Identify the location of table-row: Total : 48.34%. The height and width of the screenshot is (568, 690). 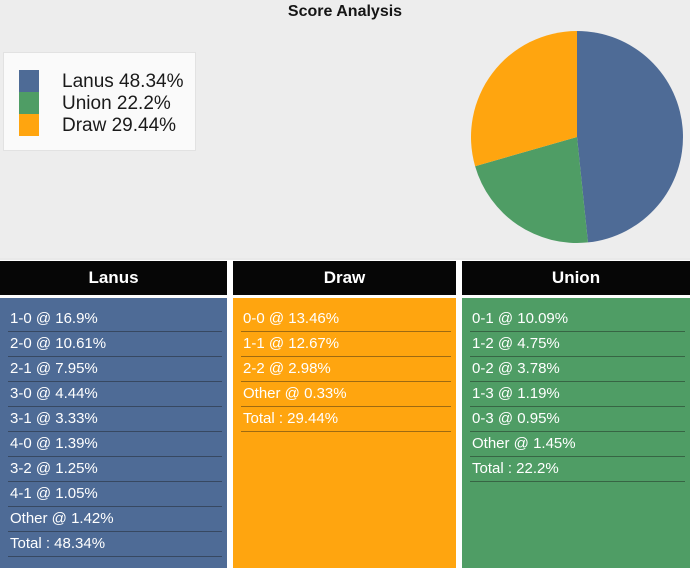
(115, 544).